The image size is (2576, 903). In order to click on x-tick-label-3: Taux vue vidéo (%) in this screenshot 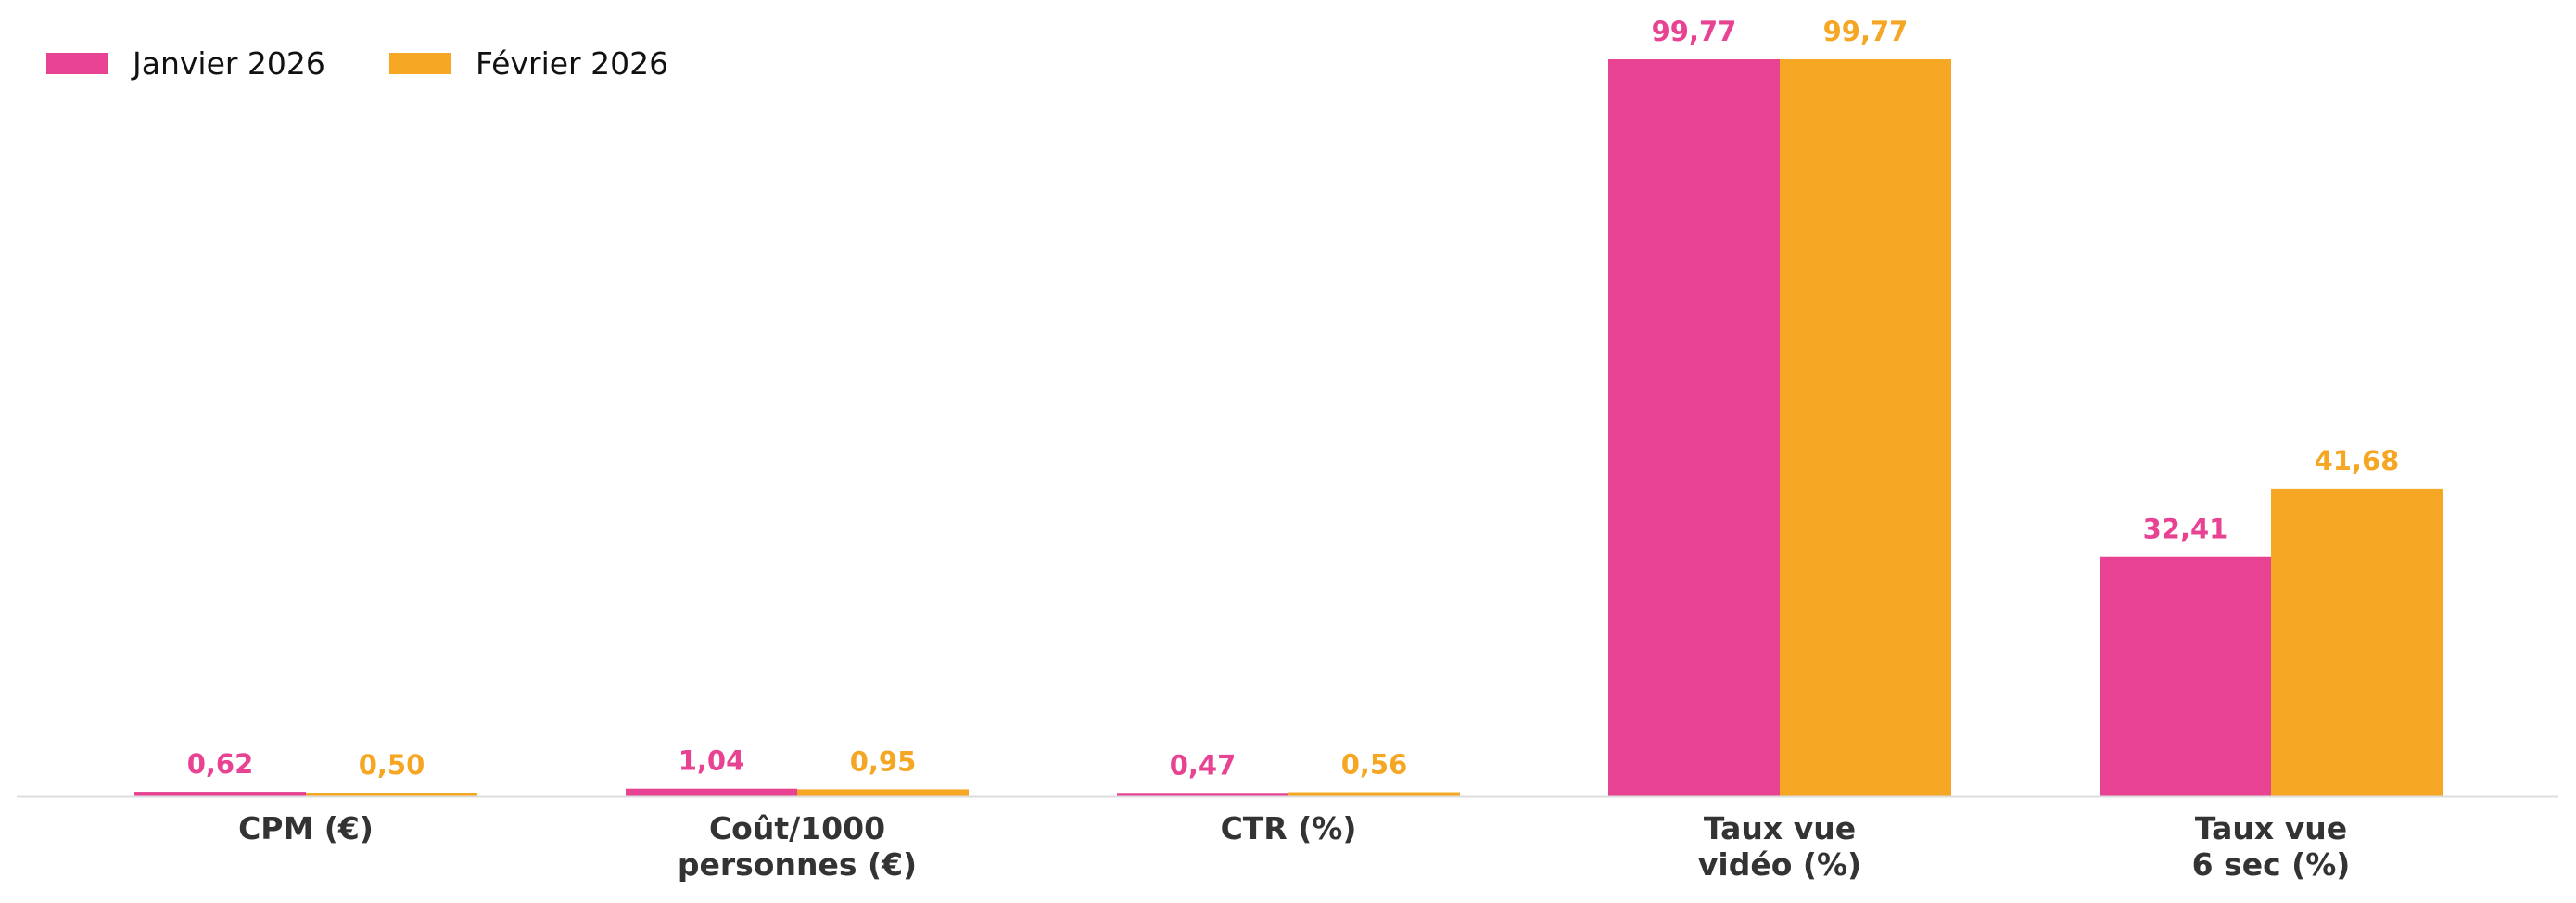, I will do `click(1779, 847)`.